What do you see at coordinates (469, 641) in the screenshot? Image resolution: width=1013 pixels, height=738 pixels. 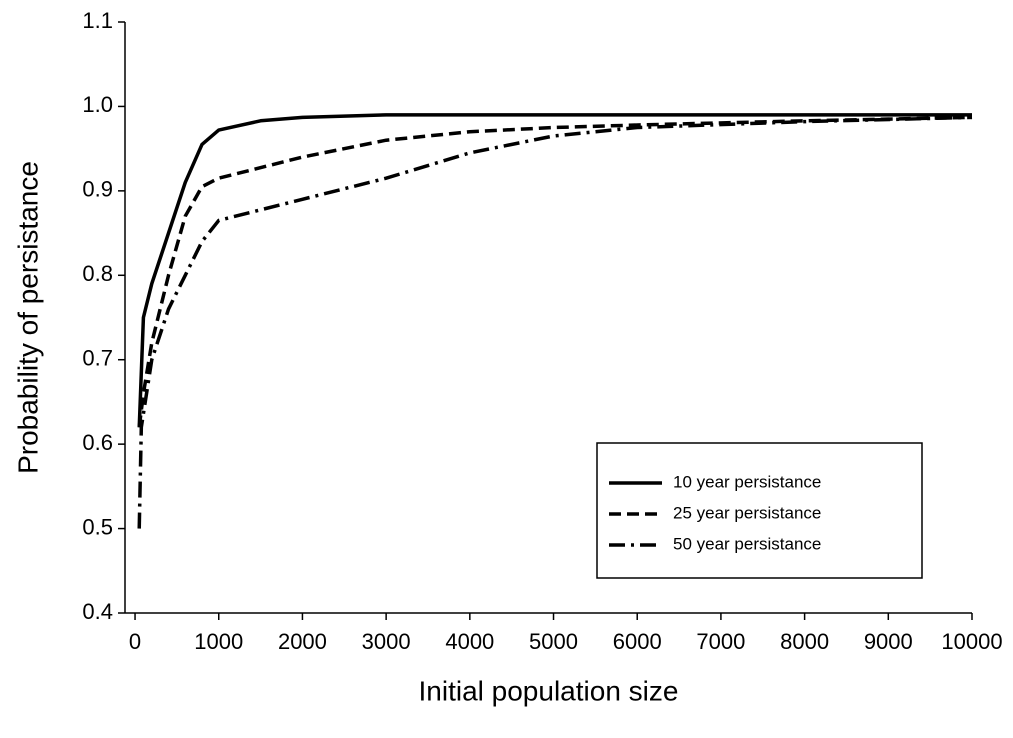 I see `x-tick-label: 4000` at bounding box center [469, 641].